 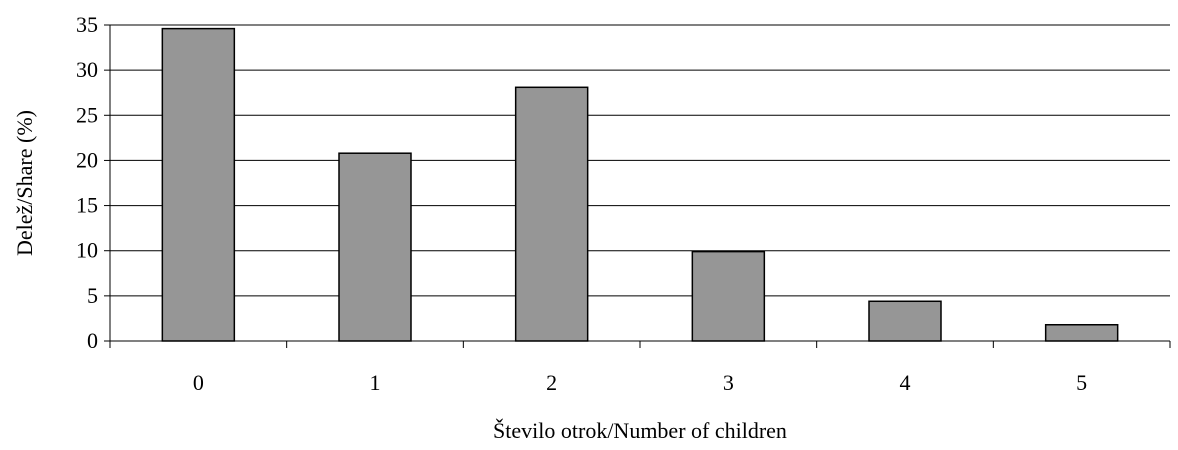 What do you see at coordinates (87, 159) in the screenshot?
I see `y-tick-label: 20` at bounding box center [87, 159].